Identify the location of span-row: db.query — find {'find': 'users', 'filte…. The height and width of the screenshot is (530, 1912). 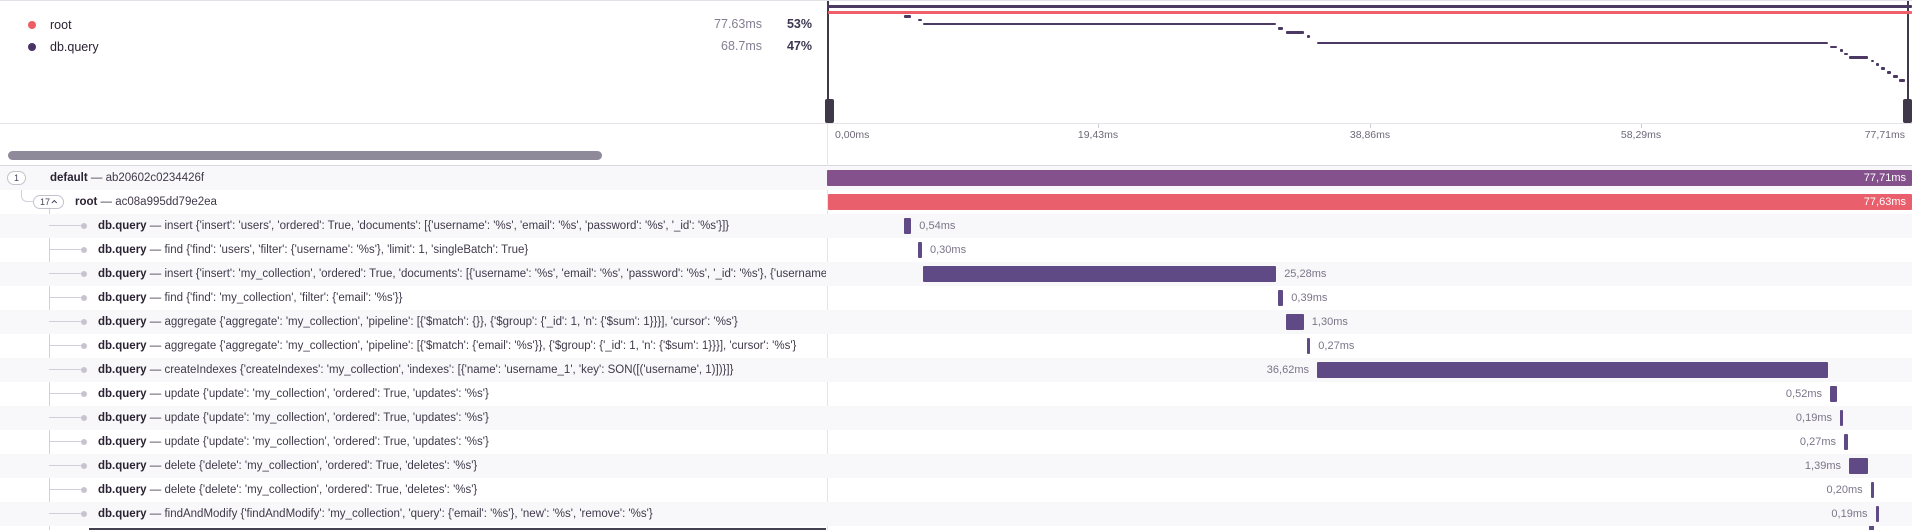
(956, 250).